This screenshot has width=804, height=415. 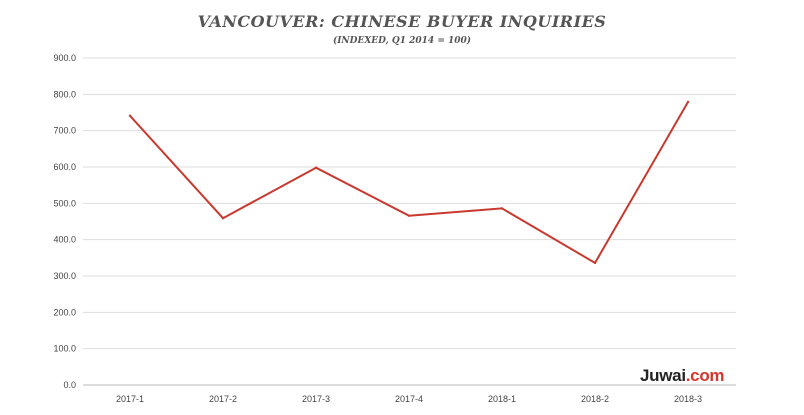 What do you see at coordinates (663, 375) in the screenshot?
I see `logo-name: Juwai` at bounding box center [663, 375].